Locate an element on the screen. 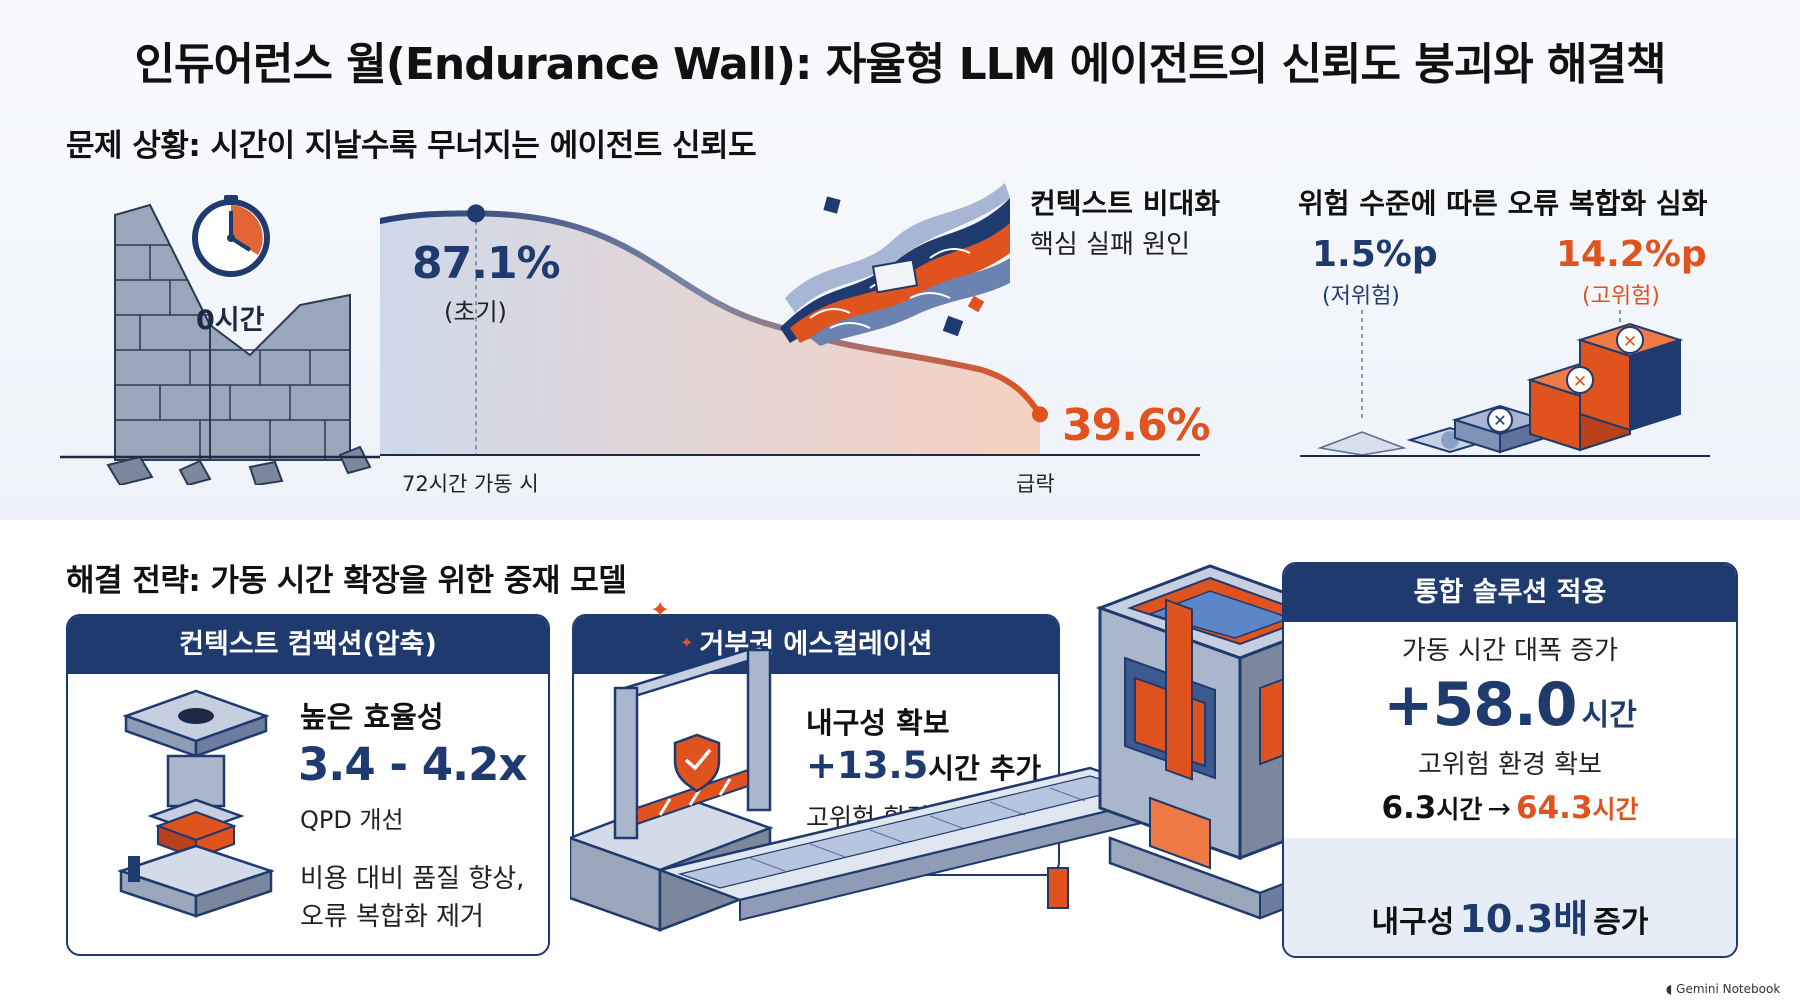 This screenshot has height=1005, width=1800. risk-high-value: 14.2%p is located at coordinates (1631, 254).